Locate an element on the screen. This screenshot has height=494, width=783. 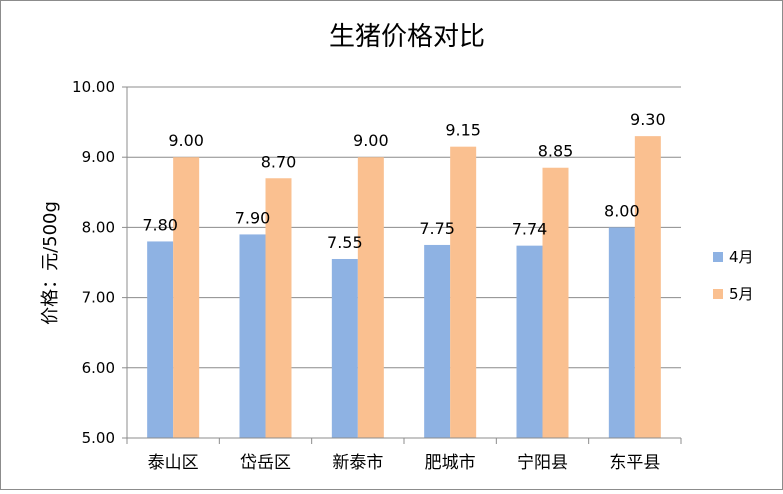
y-tick-label: 5.00 is located at coordinates (98, 438).